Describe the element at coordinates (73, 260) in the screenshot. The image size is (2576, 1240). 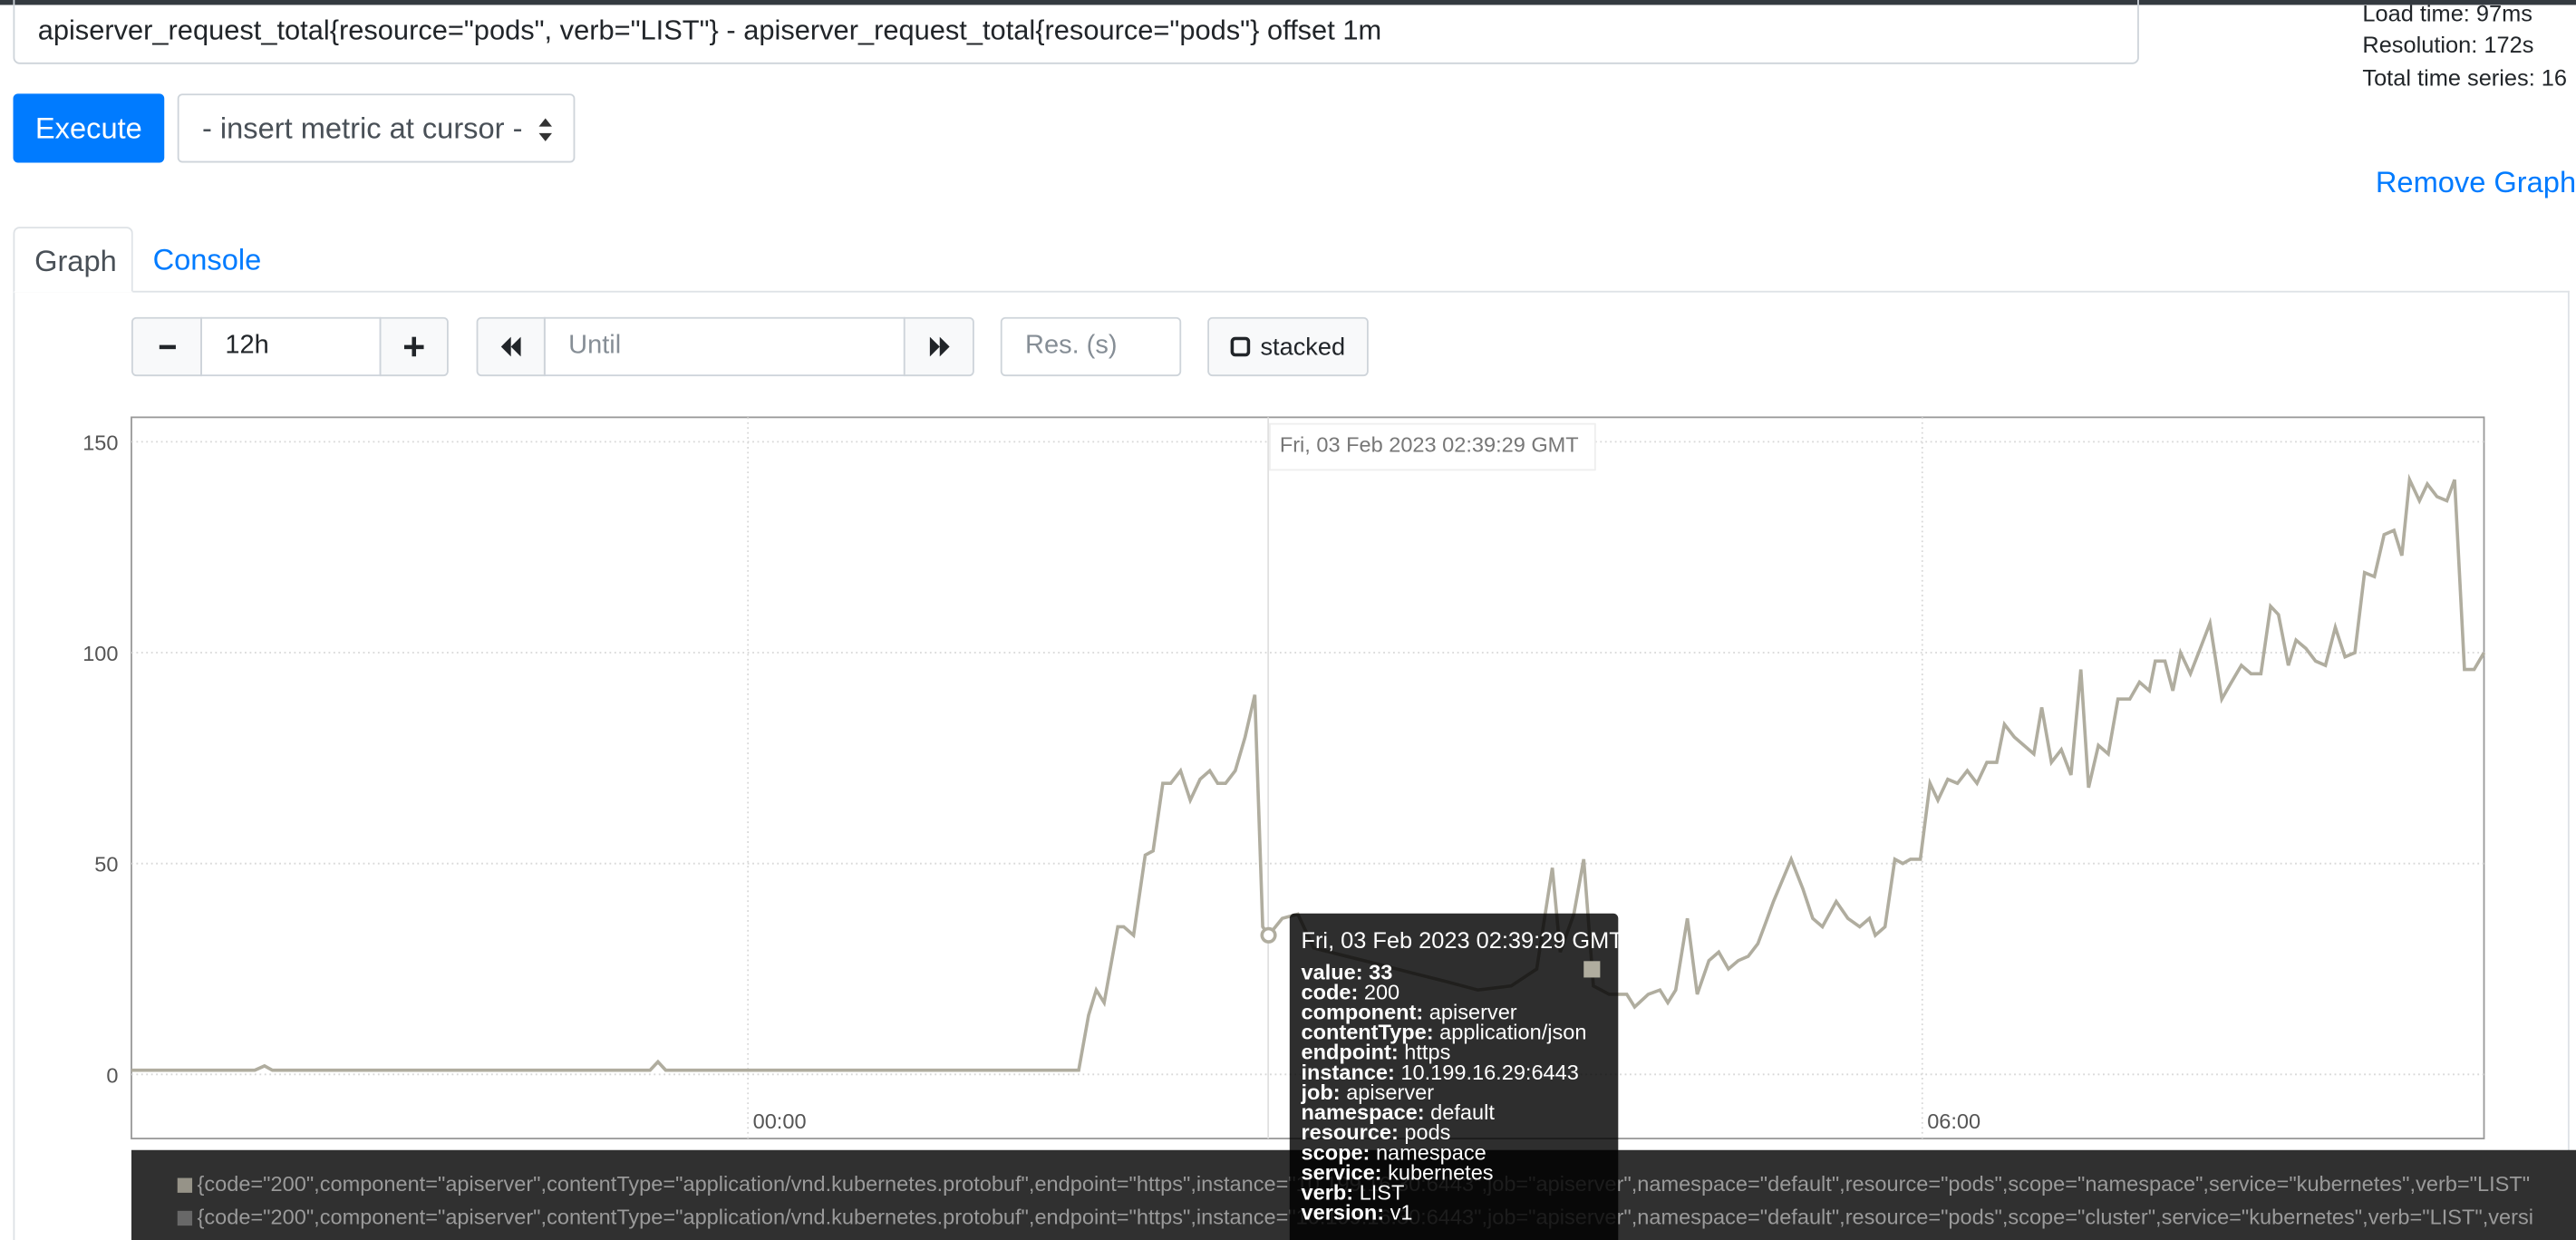
I see `graph-tab: Graph` at that location.